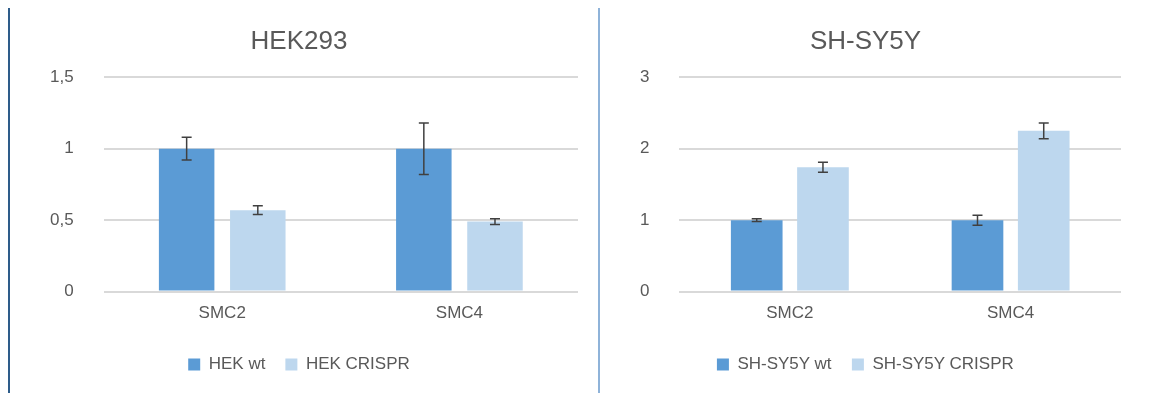  I want to click on legend-label: HEK wt, so click(237, 364).